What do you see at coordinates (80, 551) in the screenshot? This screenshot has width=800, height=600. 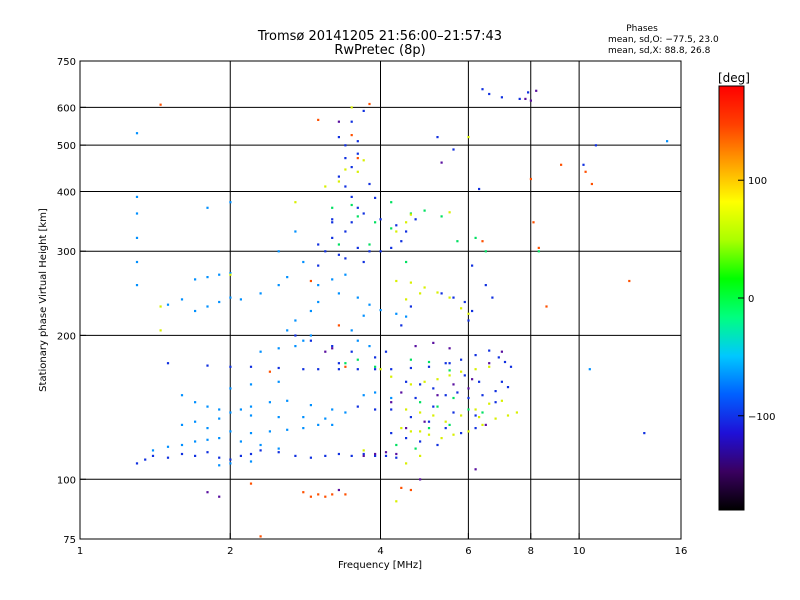 I see `x-tick-label: 1` at bounding box center [80, 551].